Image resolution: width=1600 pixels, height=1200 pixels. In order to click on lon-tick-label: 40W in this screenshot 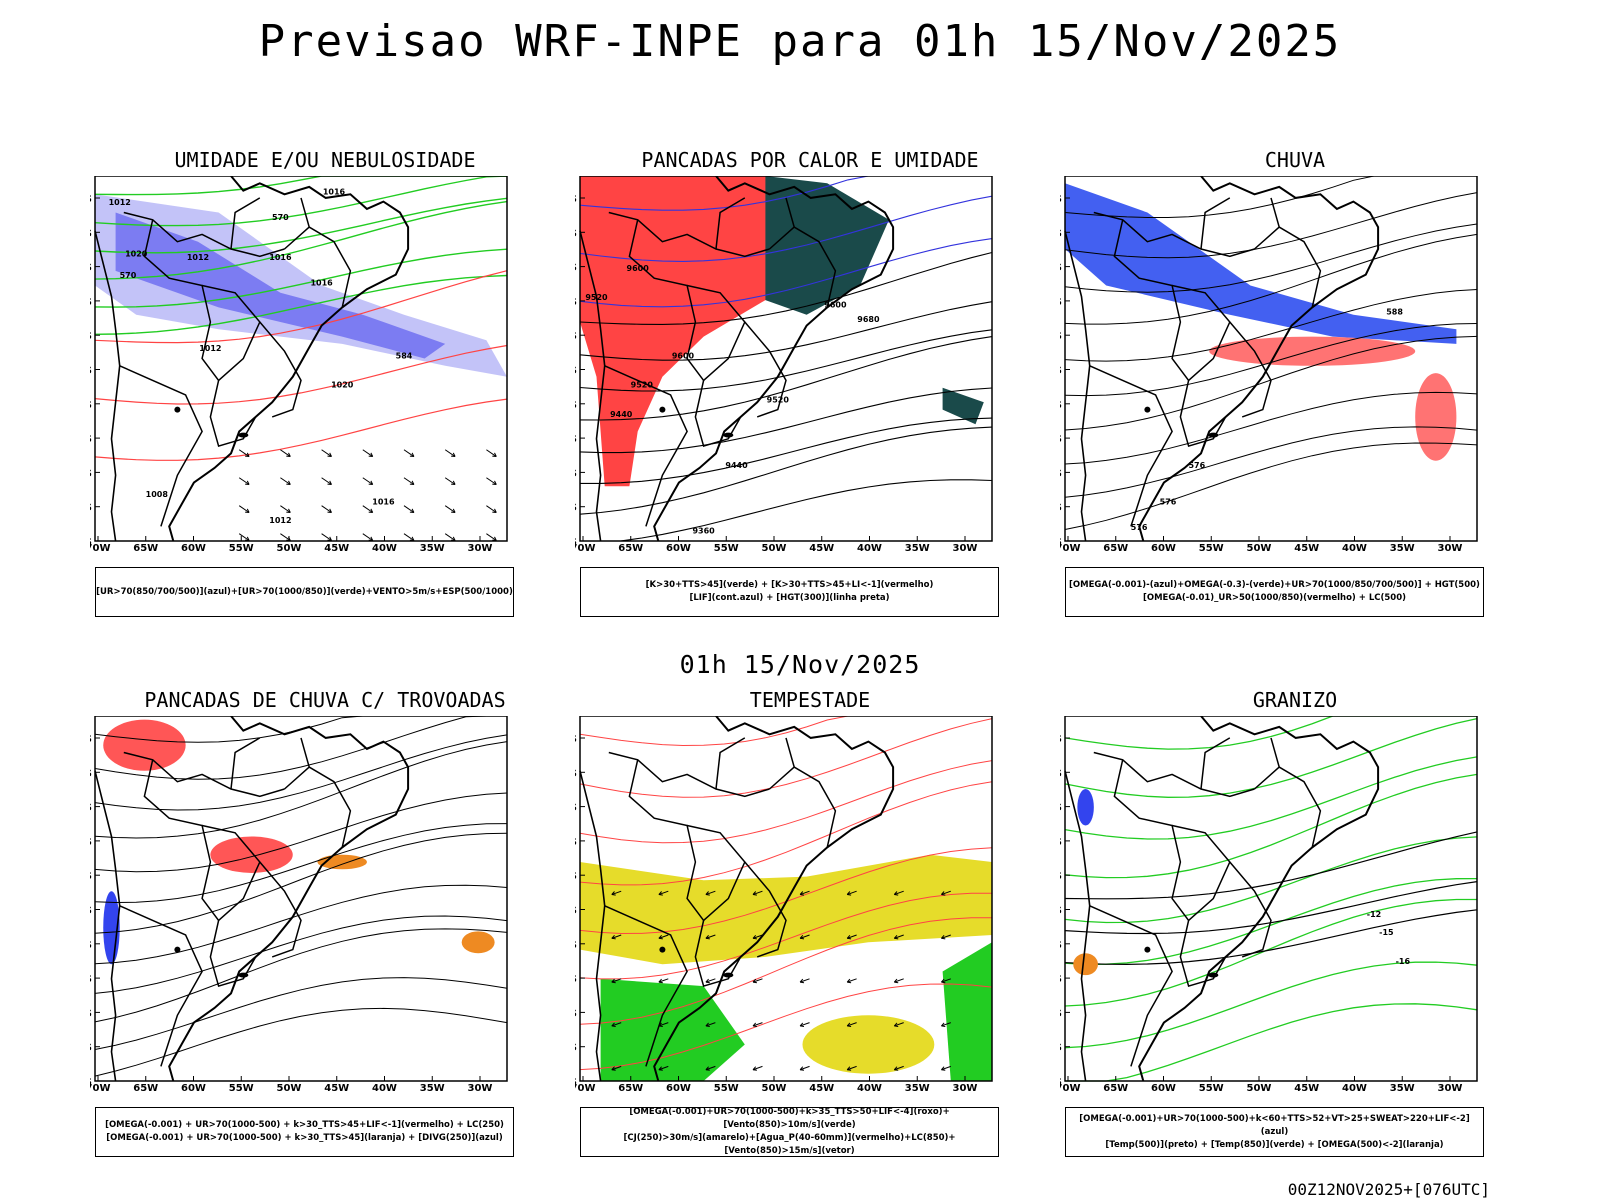, I will do `click(1354, 1088)`.